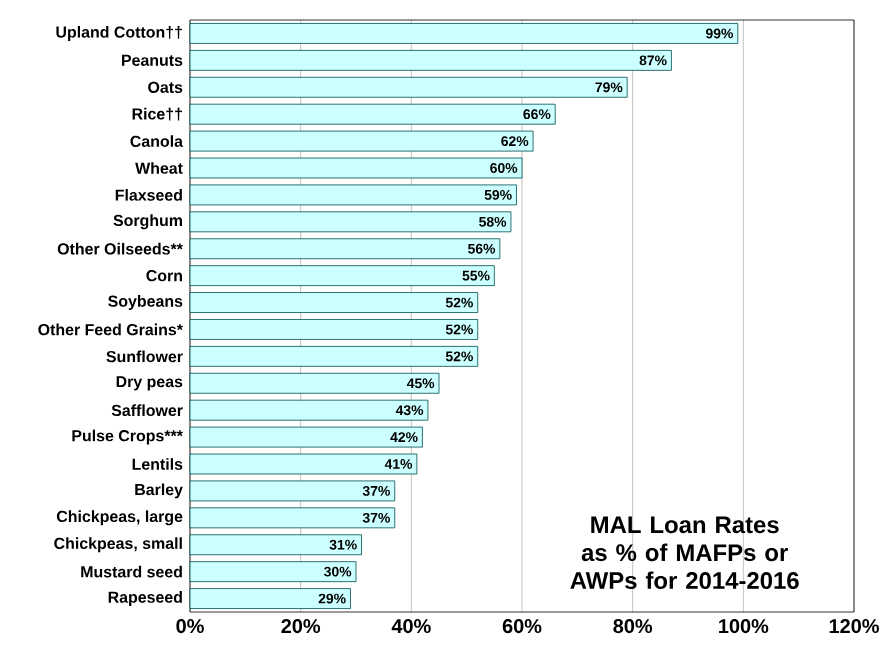 The image size is (896, 656). I want to click on x-tick-label: 40%, so click(411, 626).